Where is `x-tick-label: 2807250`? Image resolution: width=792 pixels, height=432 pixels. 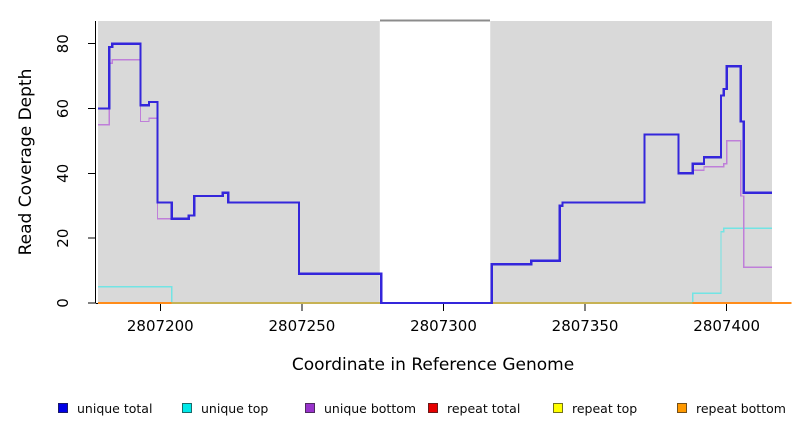
x-tick-label: 2807250 is located at coordinates (301, 326).